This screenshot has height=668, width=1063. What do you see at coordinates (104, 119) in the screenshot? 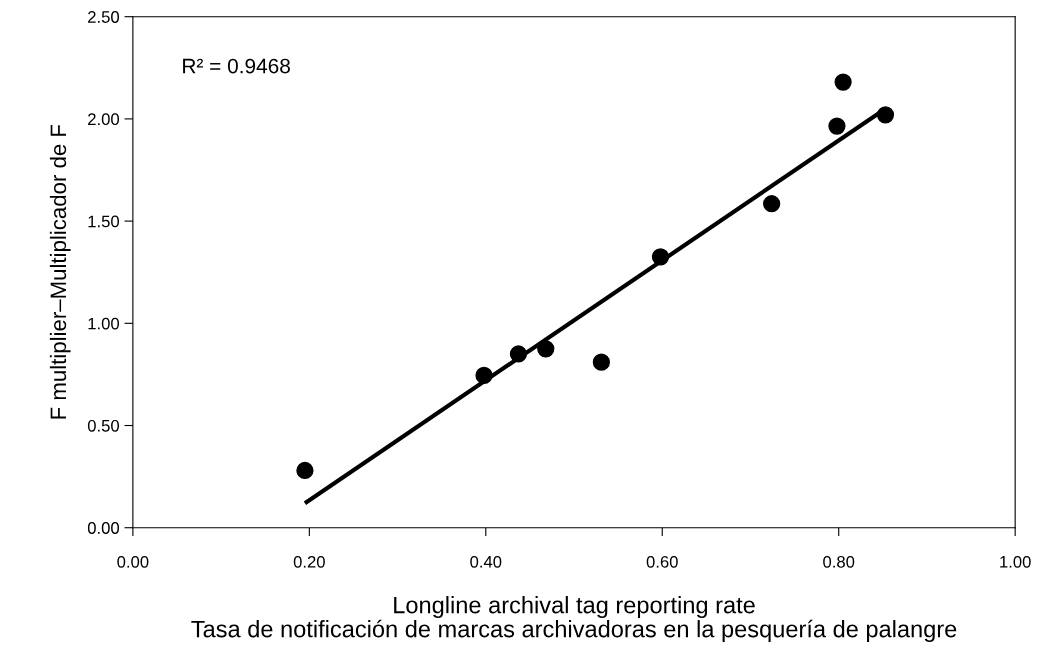
I see `y-tick-label: 2.00` at bounding box center [104, 119].